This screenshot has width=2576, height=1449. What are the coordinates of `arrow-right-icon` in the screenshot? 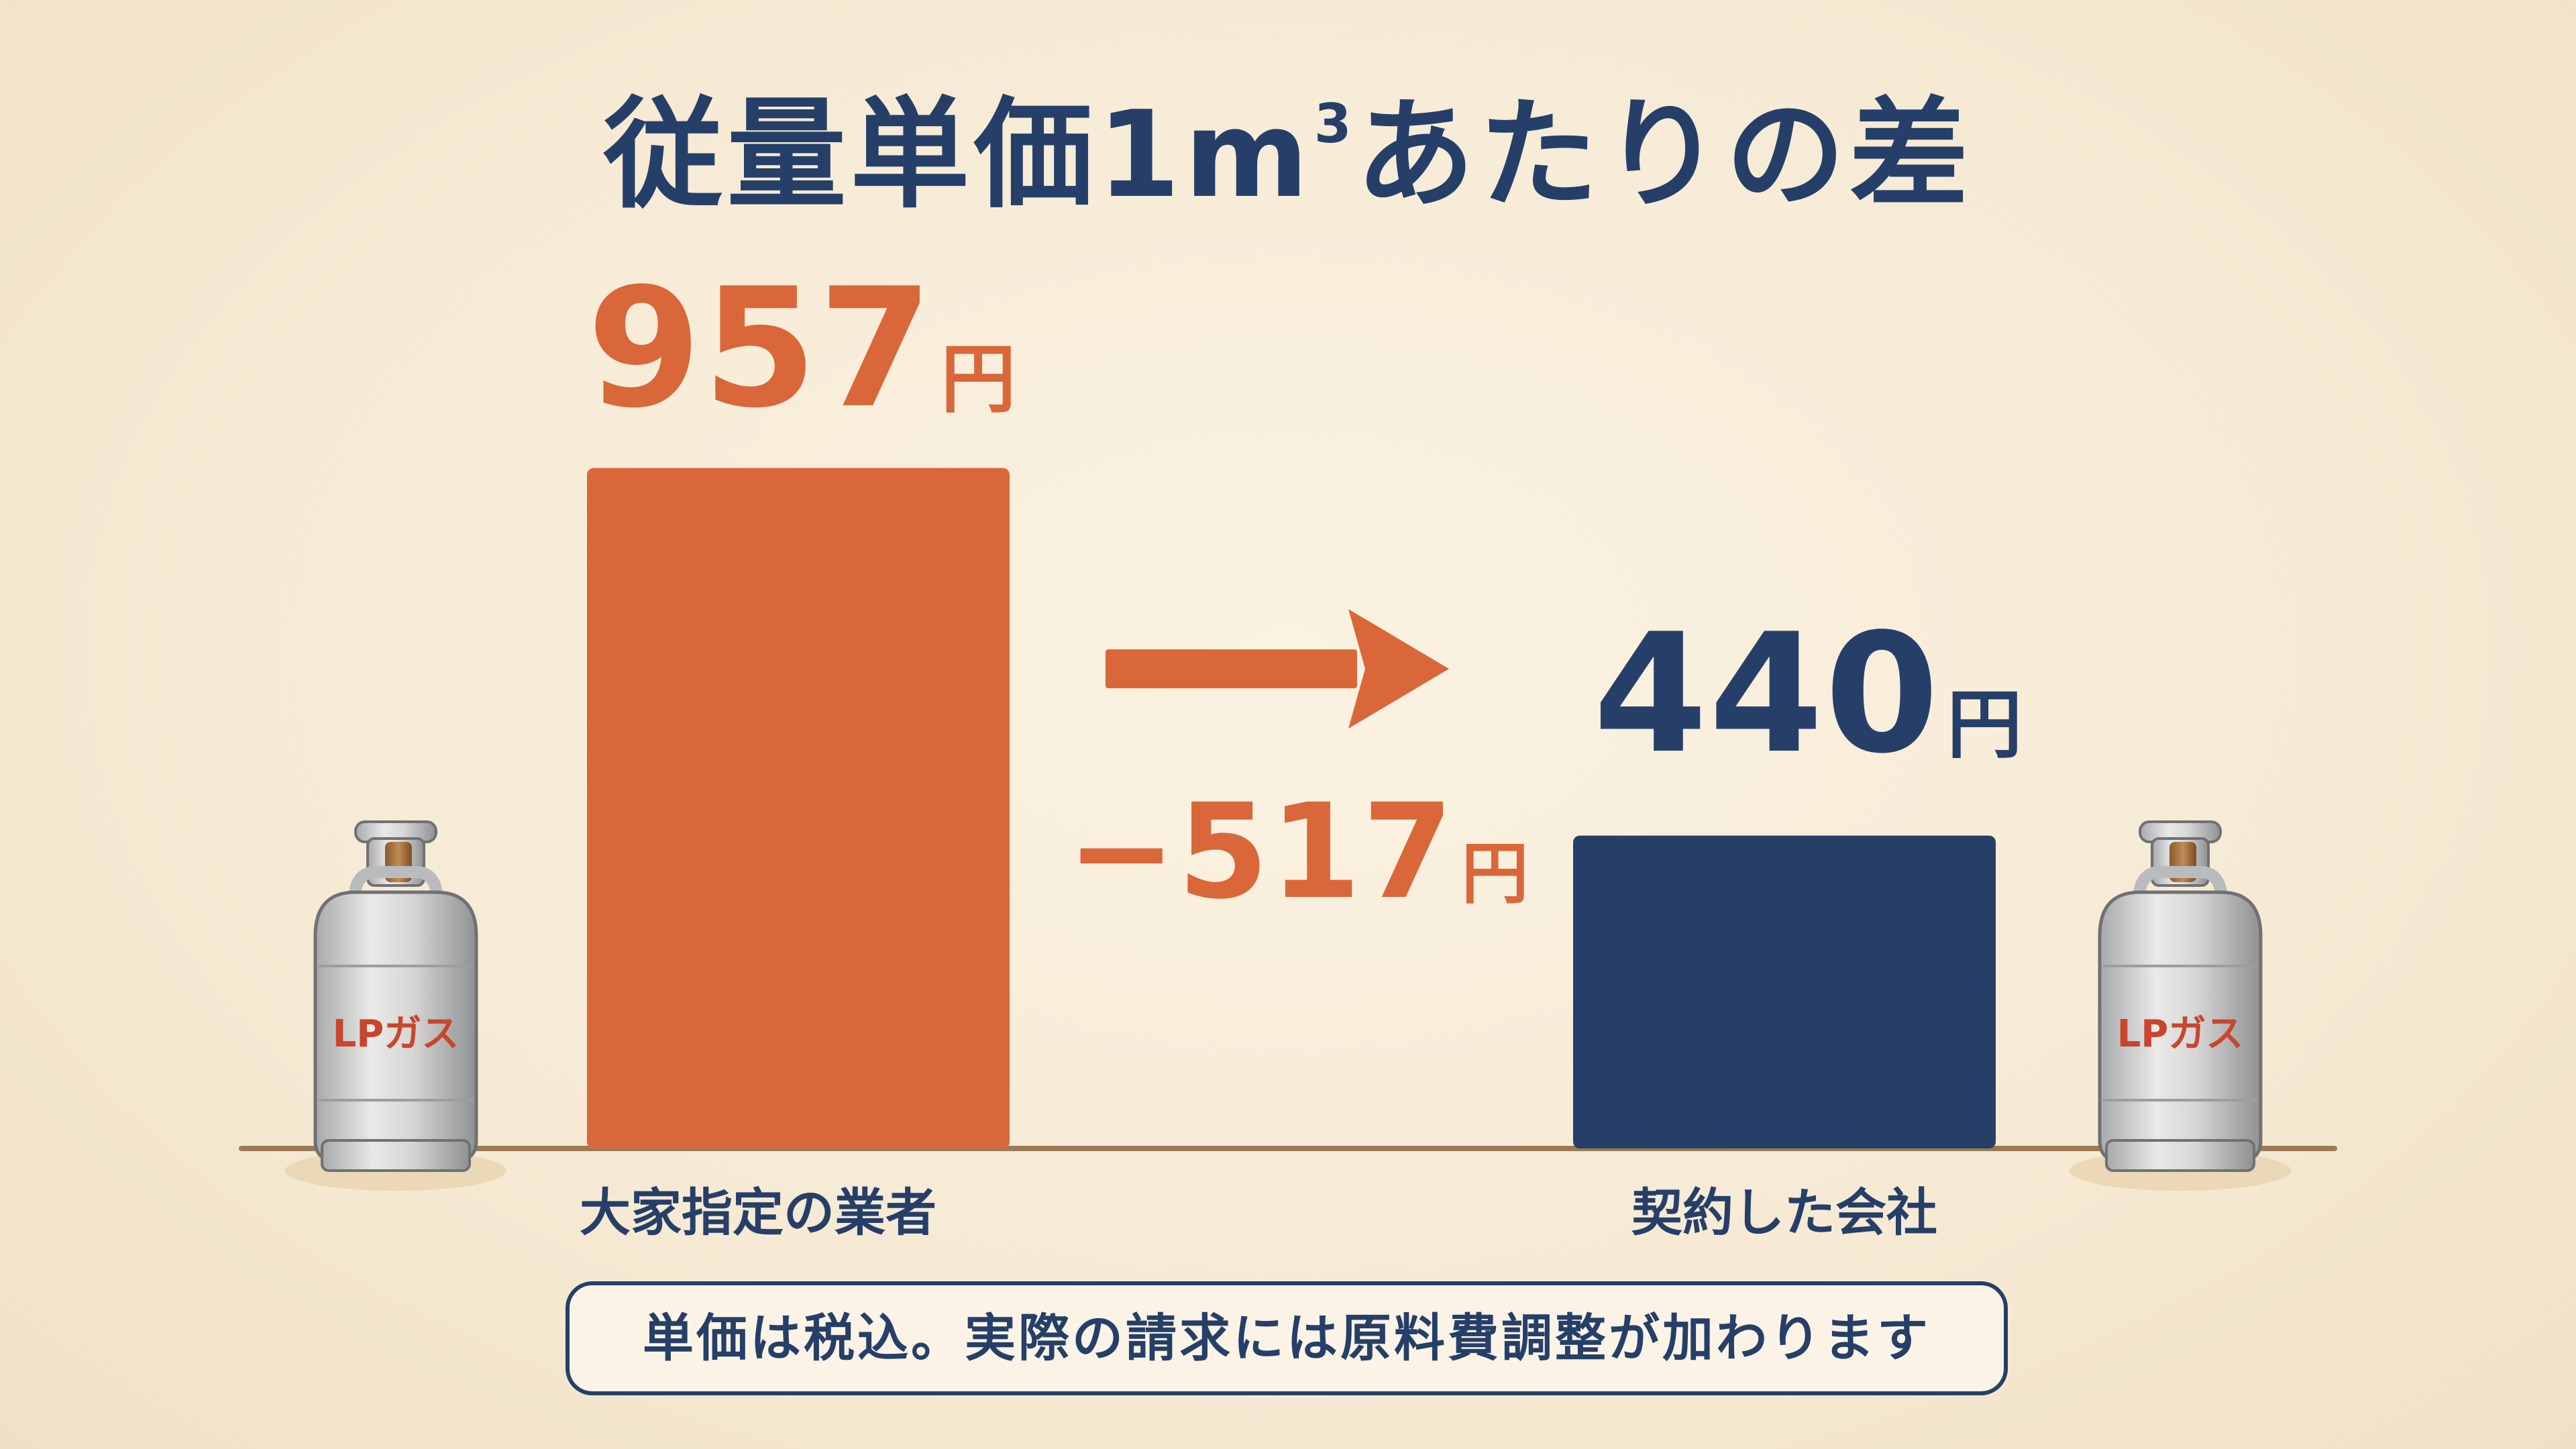 It's located at (1277, 669).